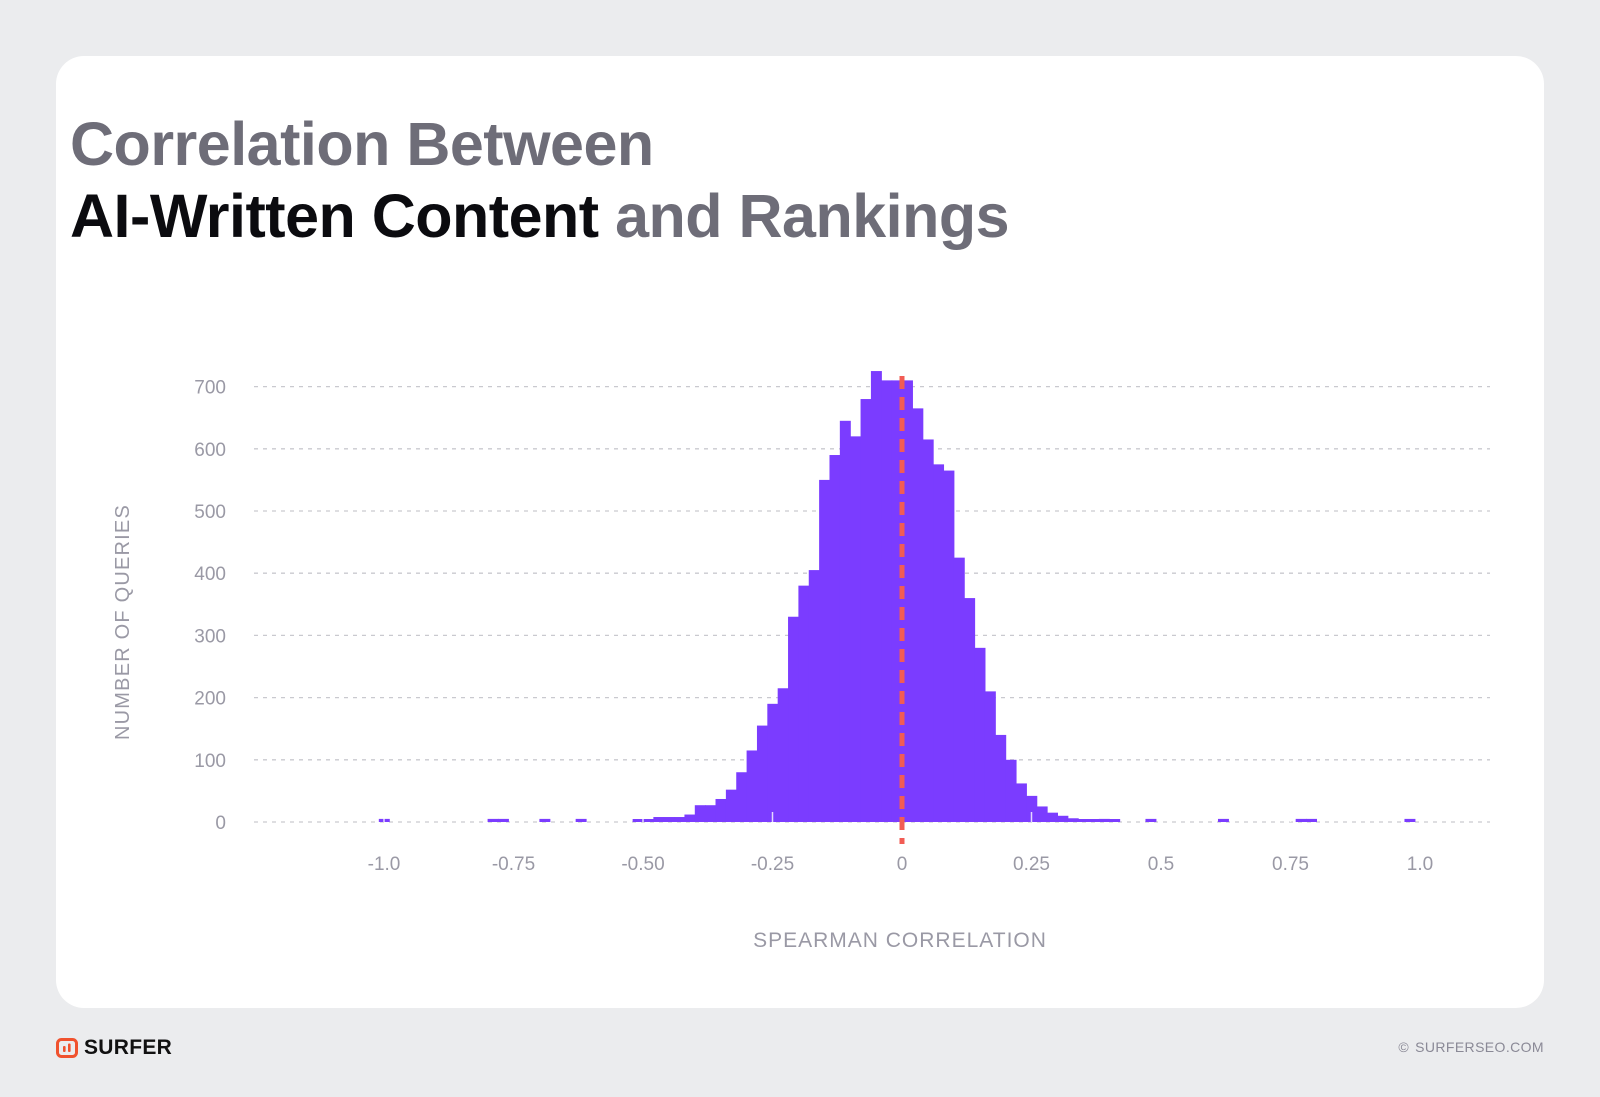 The width and height of the screenshot is (1600, 1097). What do you see at coordinates (1161, 864) in the screenshot?
I see `x-tick-label: 0.5` at bounding box center [1161, 864].